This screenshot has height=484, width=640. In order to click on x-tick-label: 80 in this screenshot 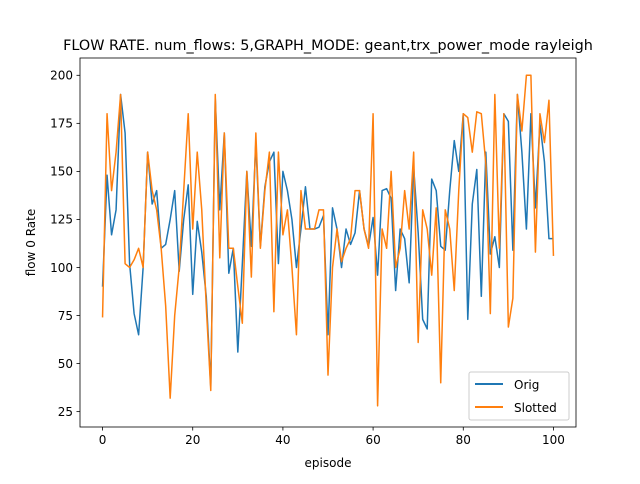, I will do `click(463, 440)`.